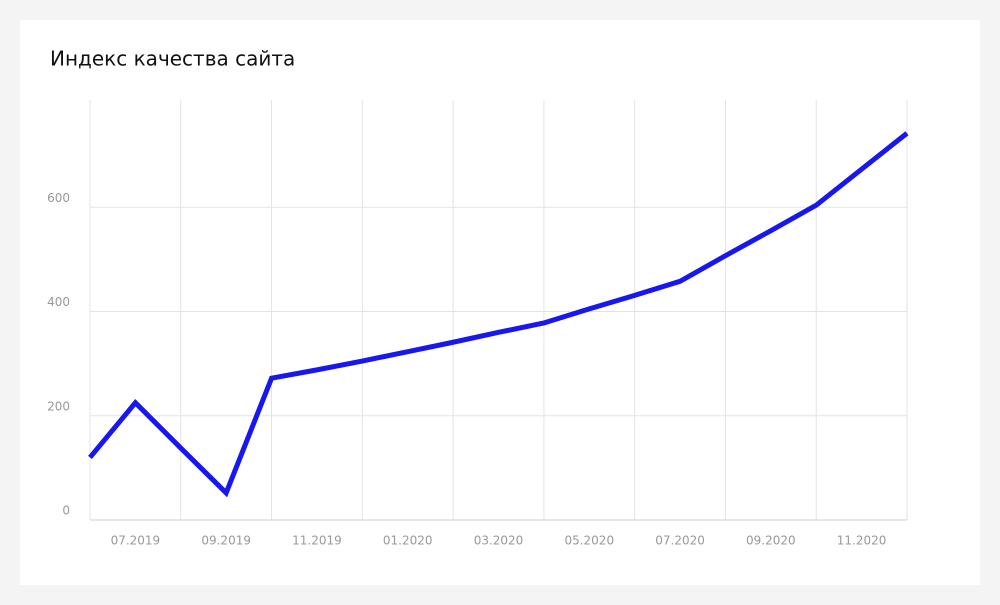  What do you see at coordinates (172, 59) in the screenshot?
I see `chart-title: Индекс качества сайта` at bounding box center [172, 59].